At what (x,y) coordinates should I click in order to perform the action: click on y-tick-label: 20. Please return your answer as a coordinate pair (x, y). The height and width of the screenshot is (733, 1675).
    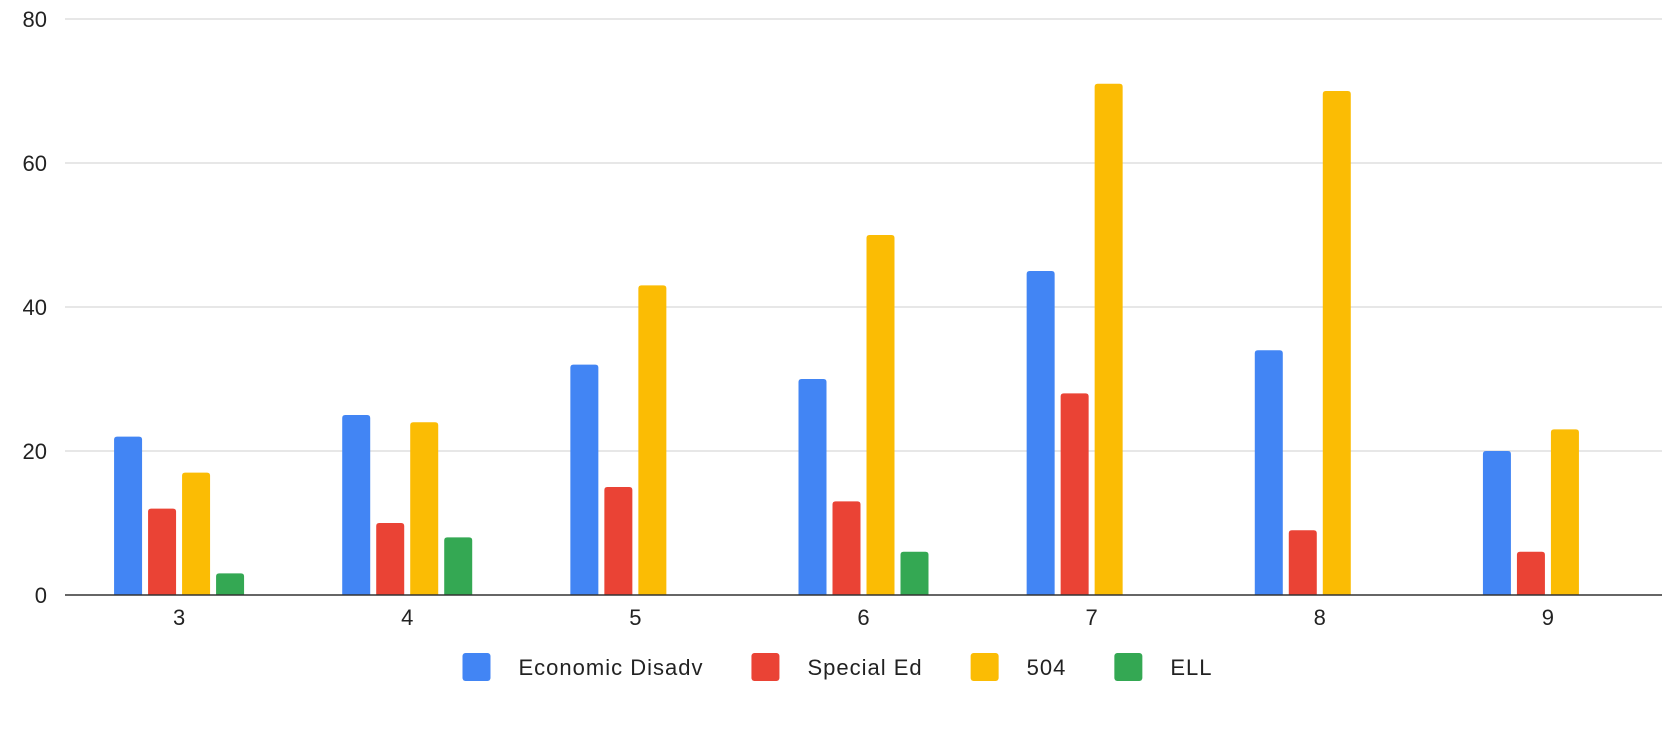
    Looking at the image, I should click on (35, 451).